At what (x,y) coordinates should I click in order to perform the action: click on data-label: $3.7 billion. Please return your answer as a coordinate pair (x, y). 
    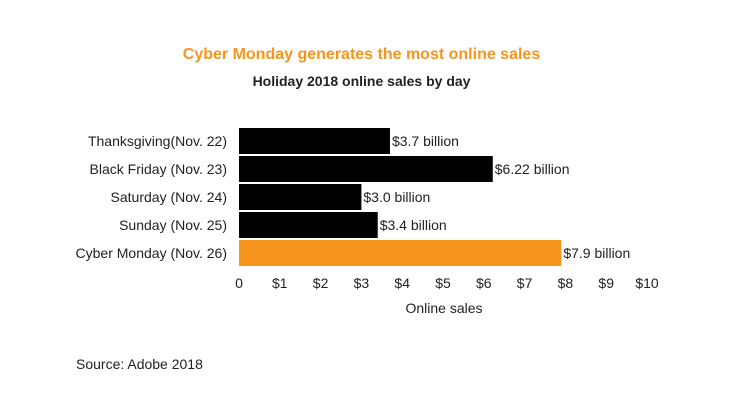
    Looking at the image, I should click on (425, 141).